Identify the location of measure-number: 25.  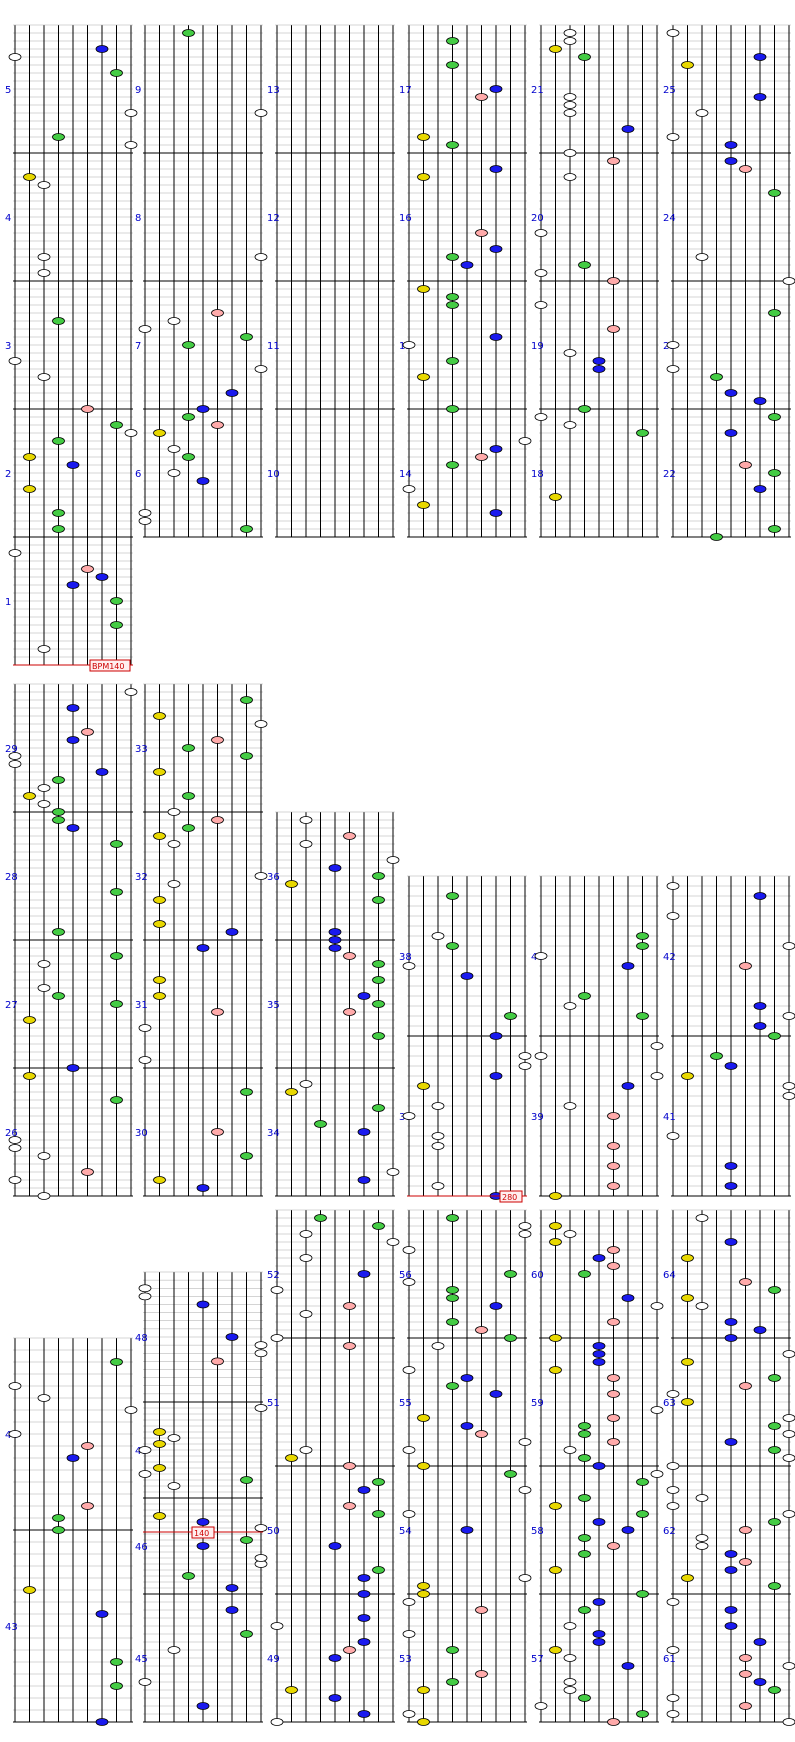
(669, 90).